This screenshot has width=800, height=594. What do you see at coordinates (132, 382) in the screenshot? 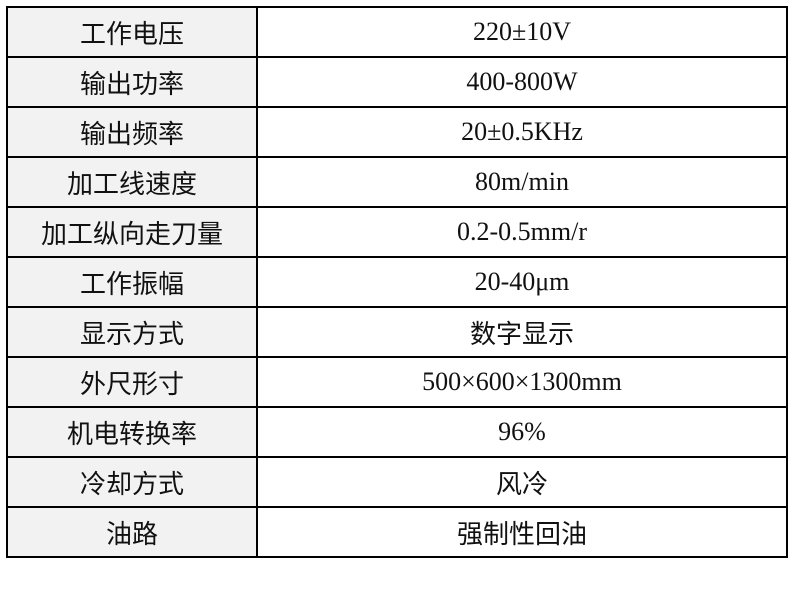
I see `param-name: 外尺形寸` at bounding box center [132, 382].